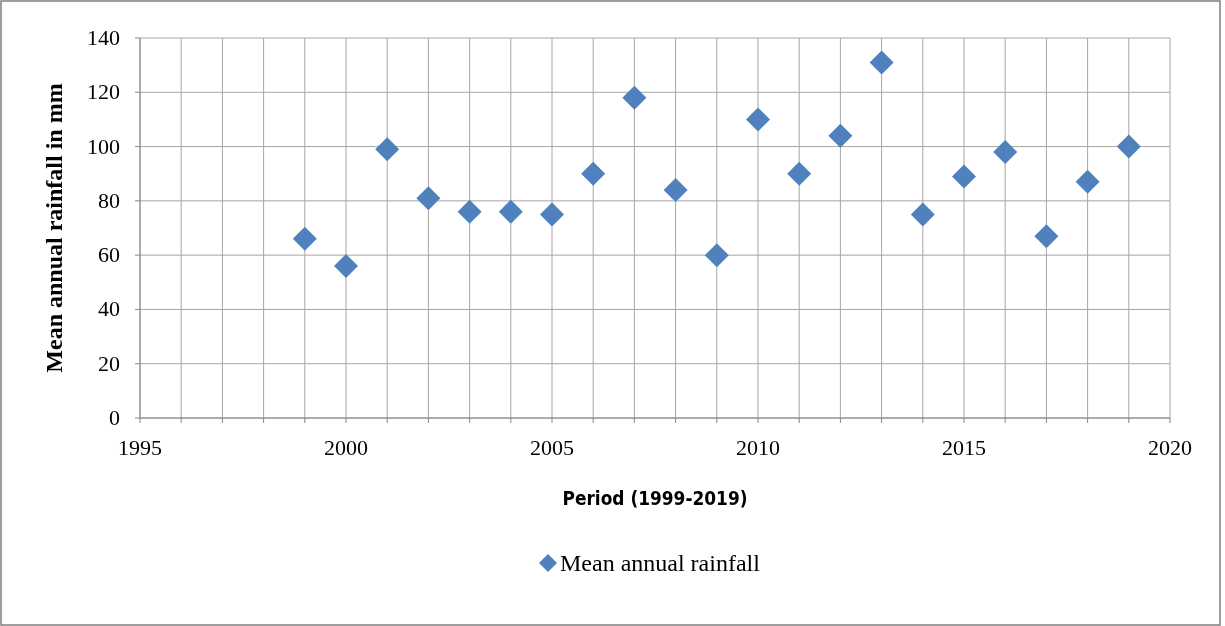  What do you see at coordinates (758, 447) in the screenshot?
I see `x-tick-label: 2010` at bounding box center [758, 447].